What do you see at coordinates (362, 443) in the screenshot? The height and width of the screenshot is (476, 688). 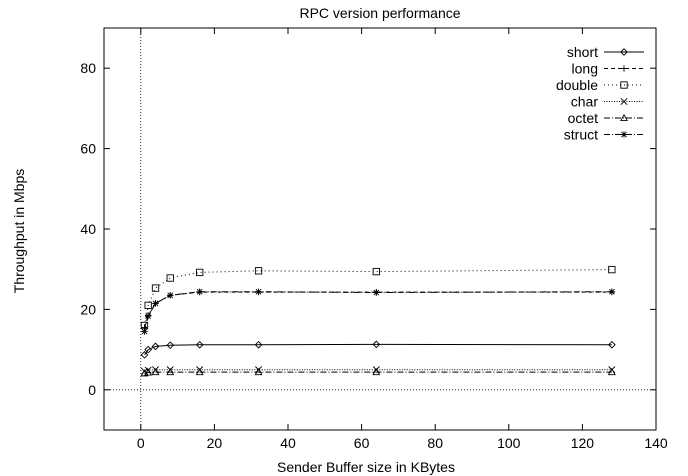 I see `x-tick-label: 60` at bounding box center [362, 443].